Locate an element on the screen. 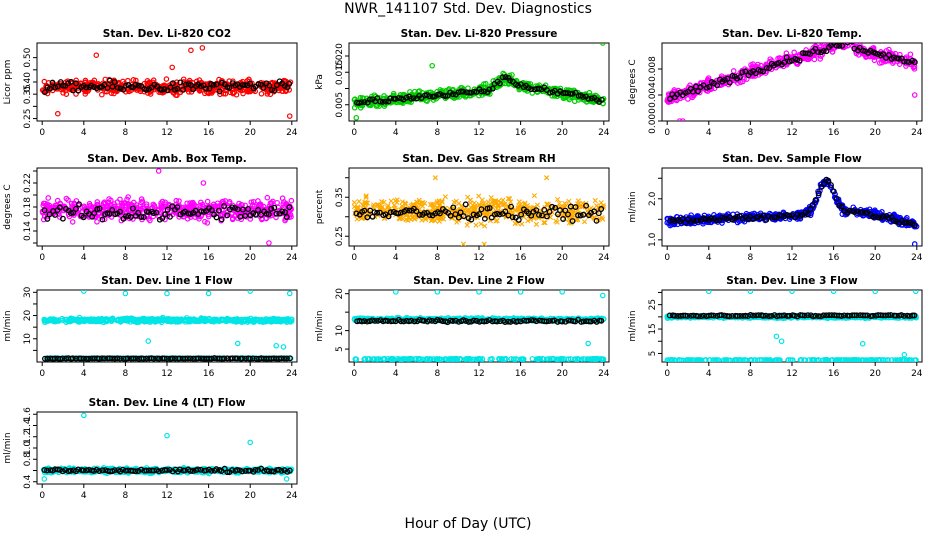 This screenshot has height=540, width=936. point-group is located at coordinates (168, 326).